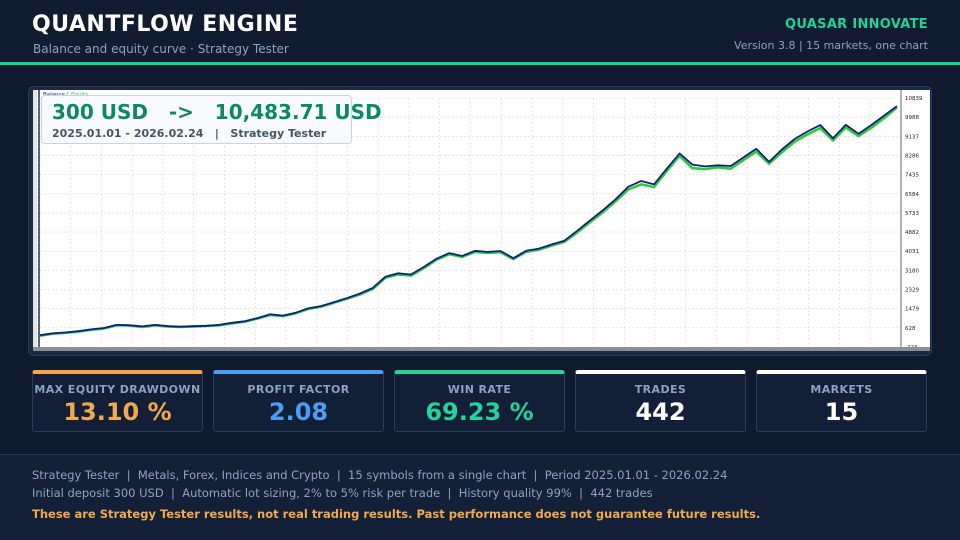 This screenshot has height=540, width=960. Describe the element at coordinates (912, 271) in the screenshot. I see `y-tick-label: 3180` at that location.